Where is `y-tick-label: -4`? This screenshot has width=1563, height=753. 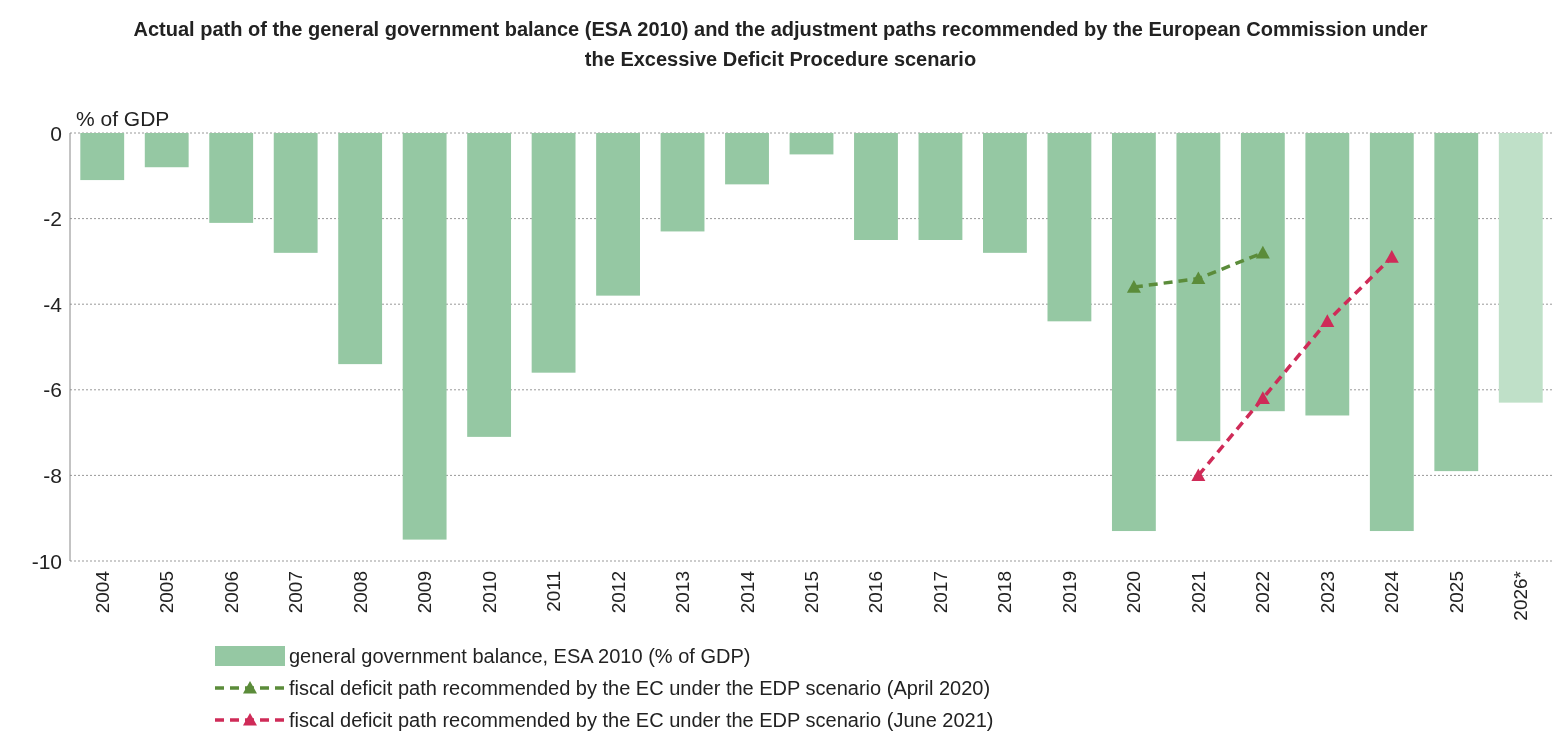
y-tick-label: -4 is located at coordinates (53, 304).